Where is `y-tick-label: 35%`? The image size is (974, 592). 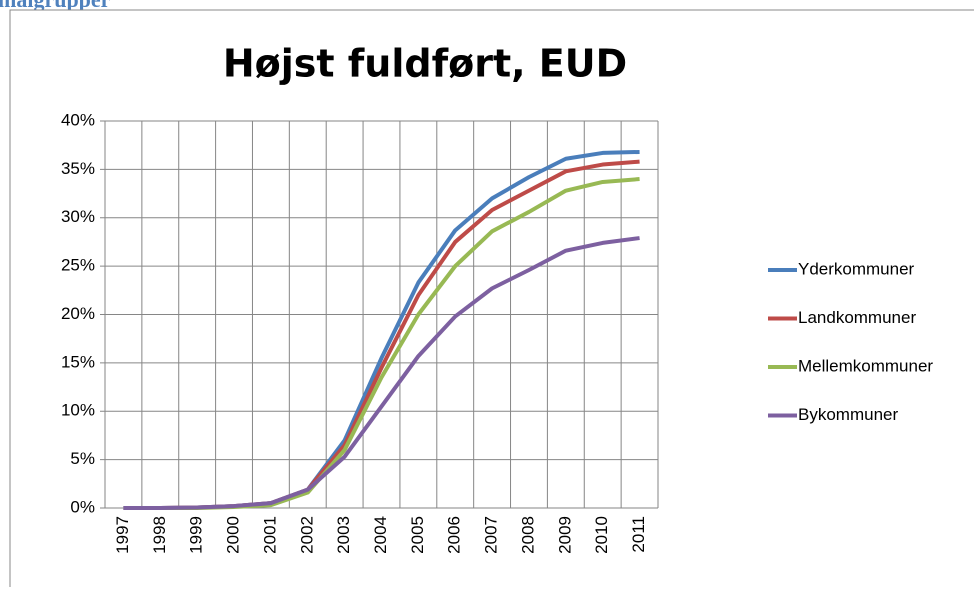 y-tick-label: 35% is located at coordinates (78, 168).